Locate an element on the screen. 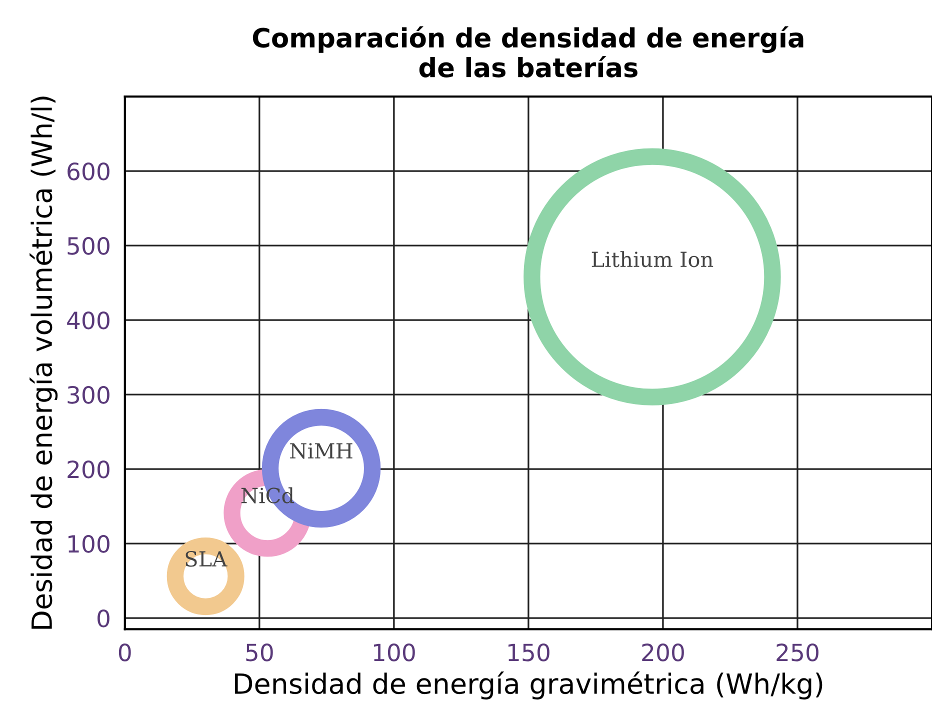  y-tick-label: 0 is located at coordinates (104, 618).